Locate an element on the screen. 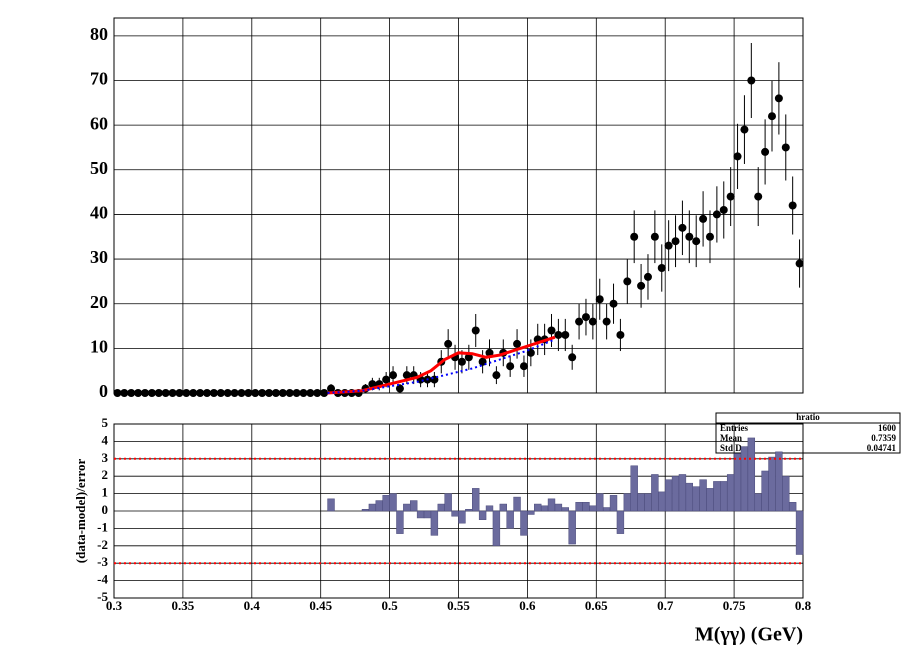  y-tick-label: 40 is located at coordinates (99, 213).